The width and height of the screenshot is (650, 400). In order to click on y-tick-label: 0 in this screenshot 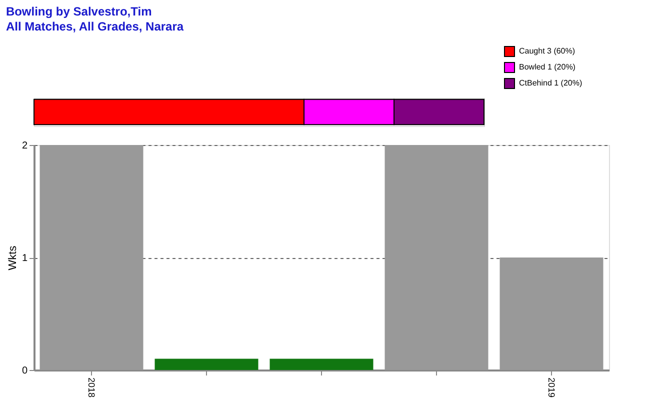, I will do `click(25, 371)`.